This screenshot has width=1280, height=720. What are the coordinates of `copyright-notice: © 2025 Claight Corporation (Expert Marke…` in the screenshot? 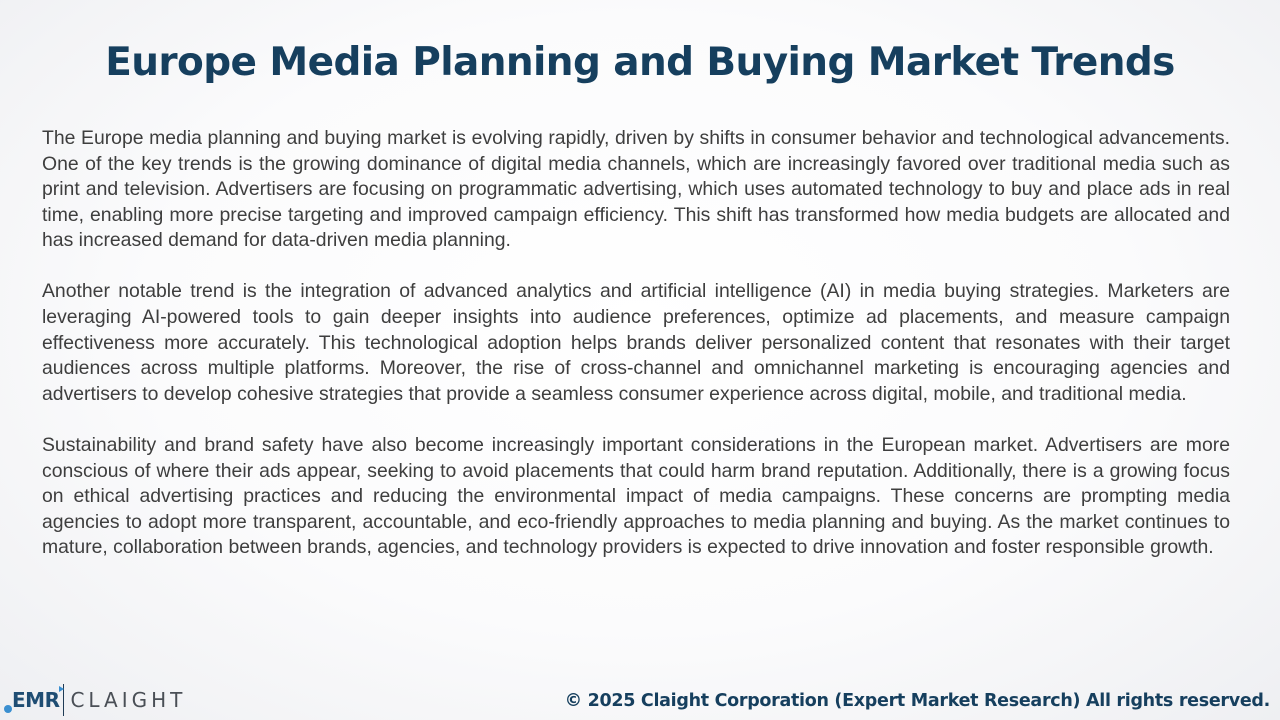 It's located at (917, 701).